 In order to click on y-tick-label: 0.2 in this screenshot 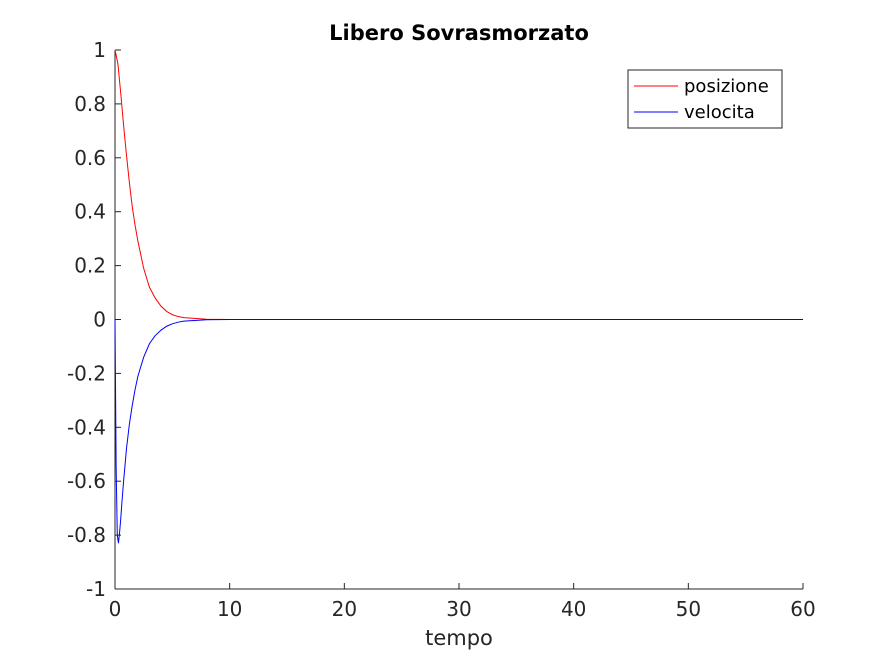, I will do `click(90, 266)`.